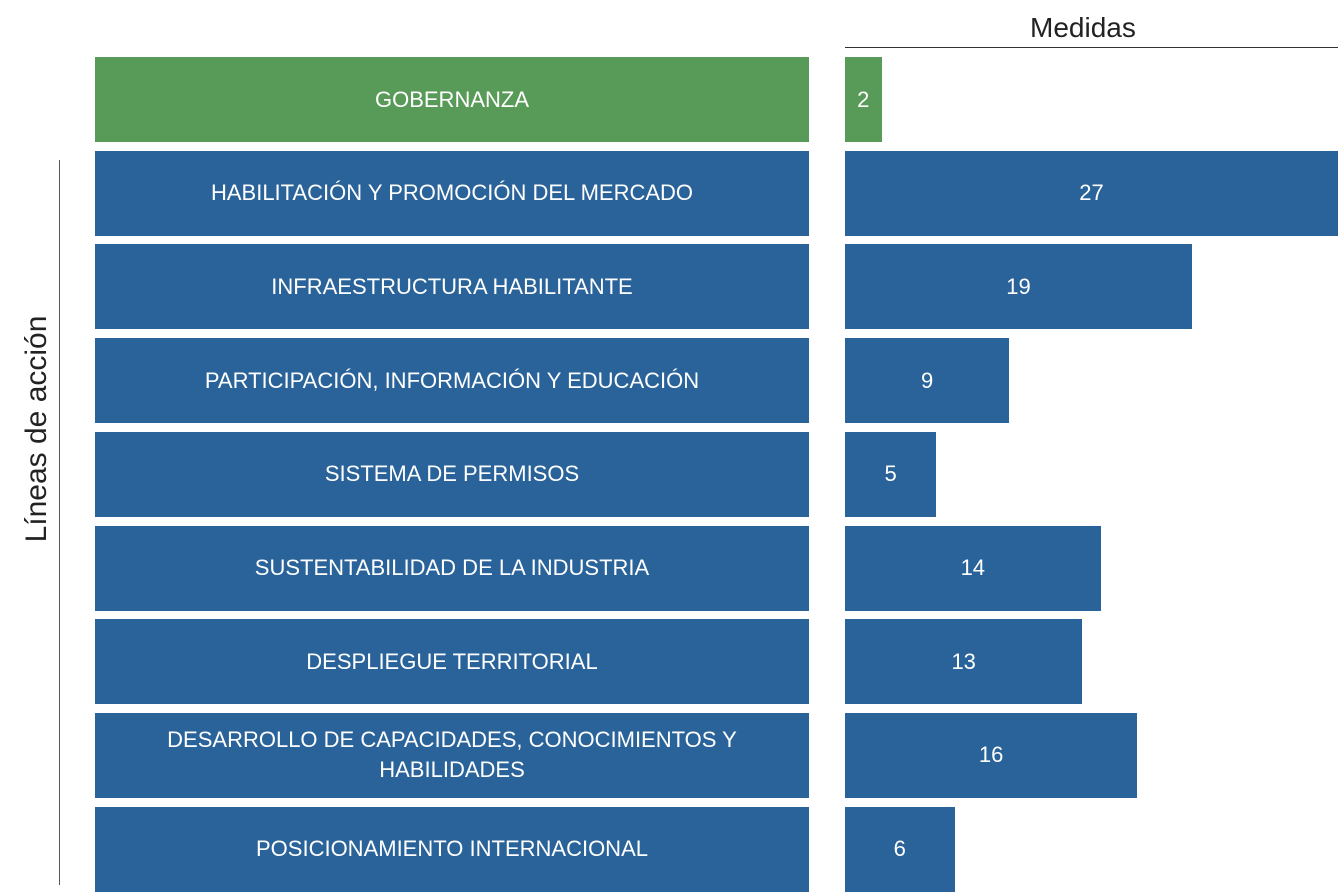 The height and width of the screenshot is (892, 1338). What do you see at coordinates (452, 99) in the screenshot?
I see `category-box: GOBERNANZA` at bounding box center [452, 99].